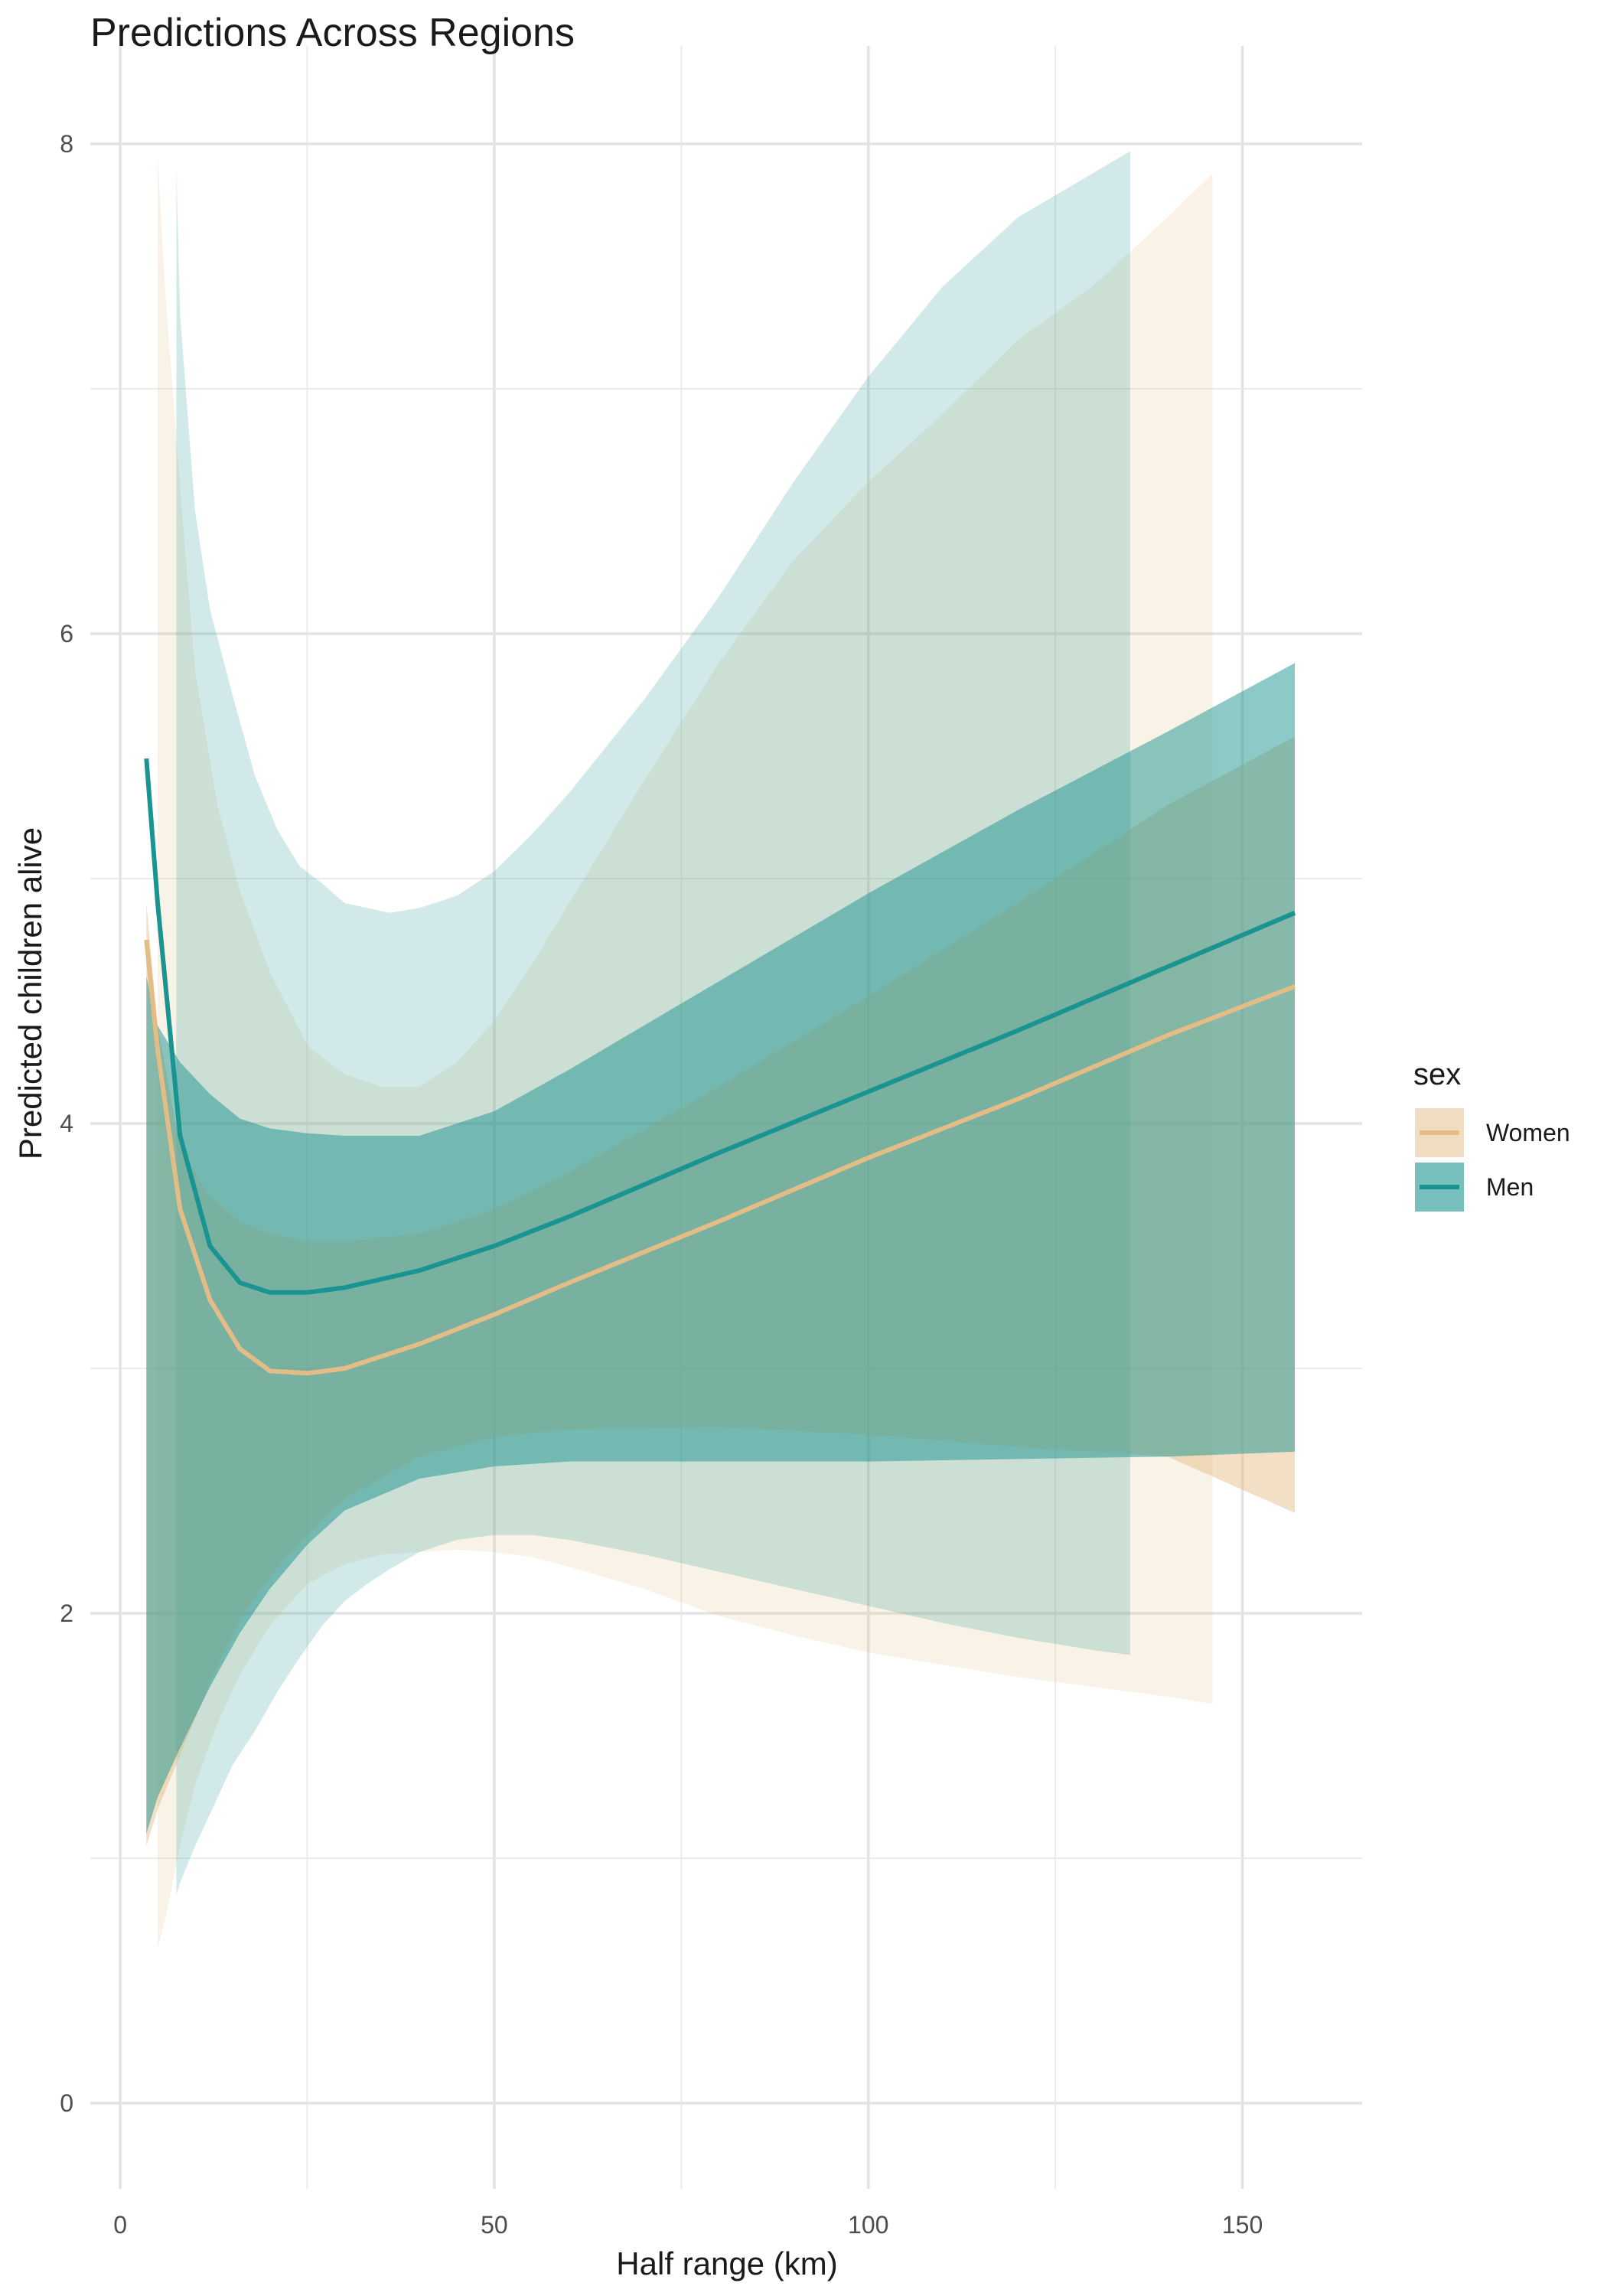 The height and width of the screenshot is (2296, 1607). I want to click on y-axis-title: Predicted children alive, so click(30, 993).